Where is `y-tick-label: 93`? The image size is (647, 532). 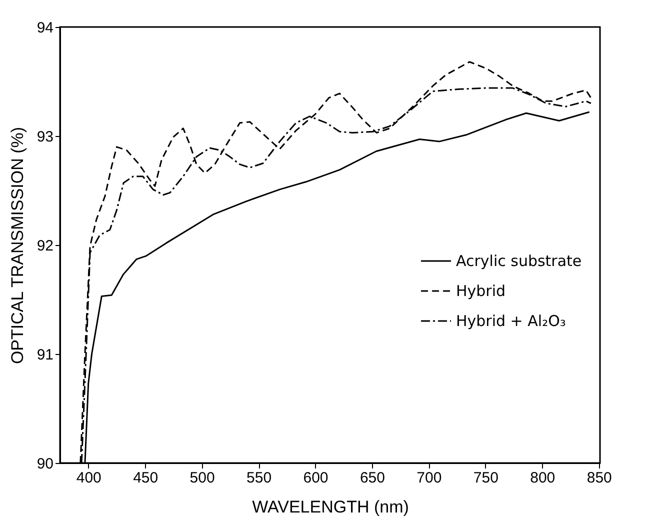
y-tick-label: 93 is located at coordinates (45, 137).